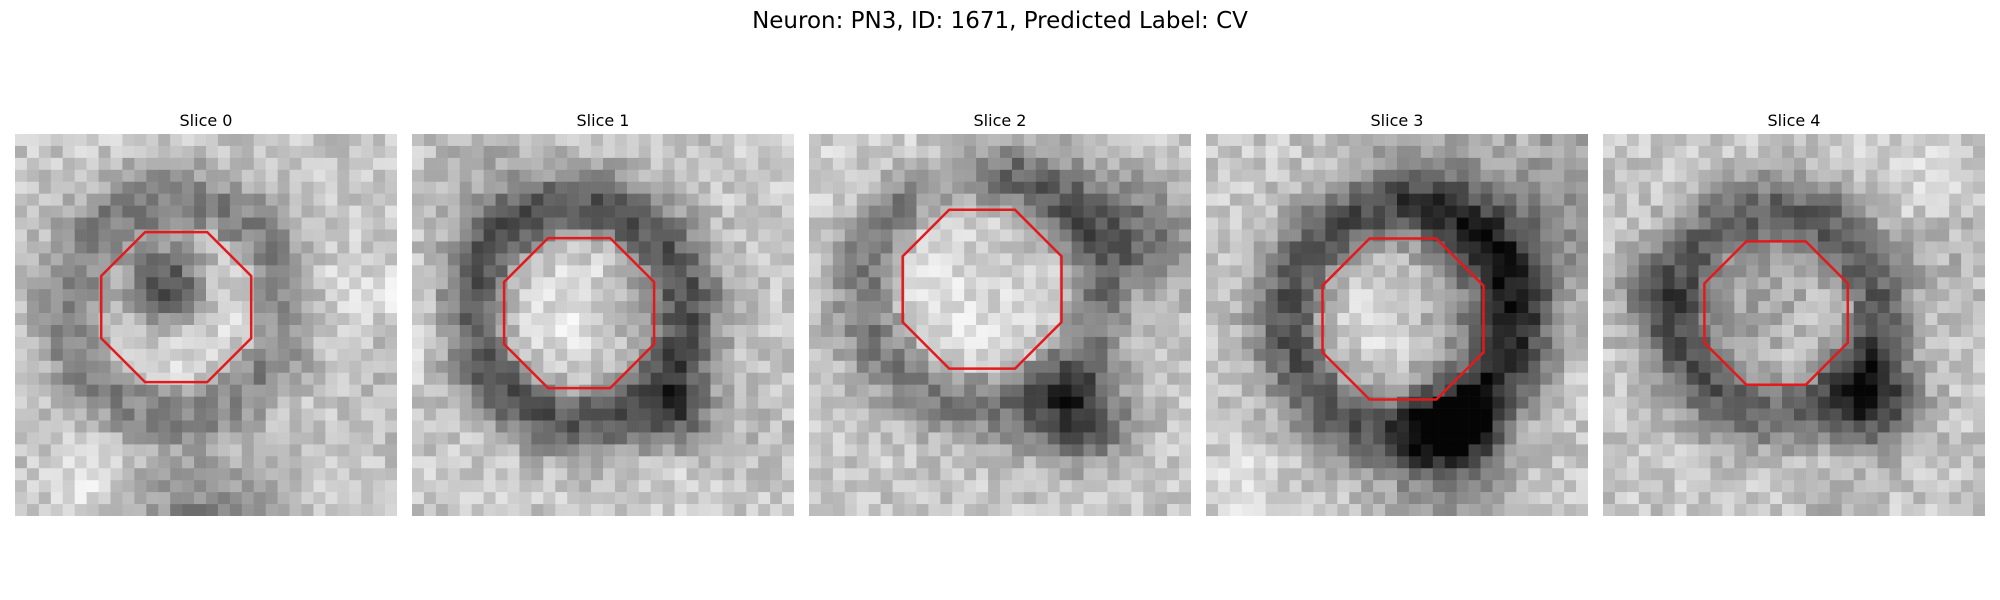  I want to click on slice-panel-3: Slice 3, so click(1397, 313).